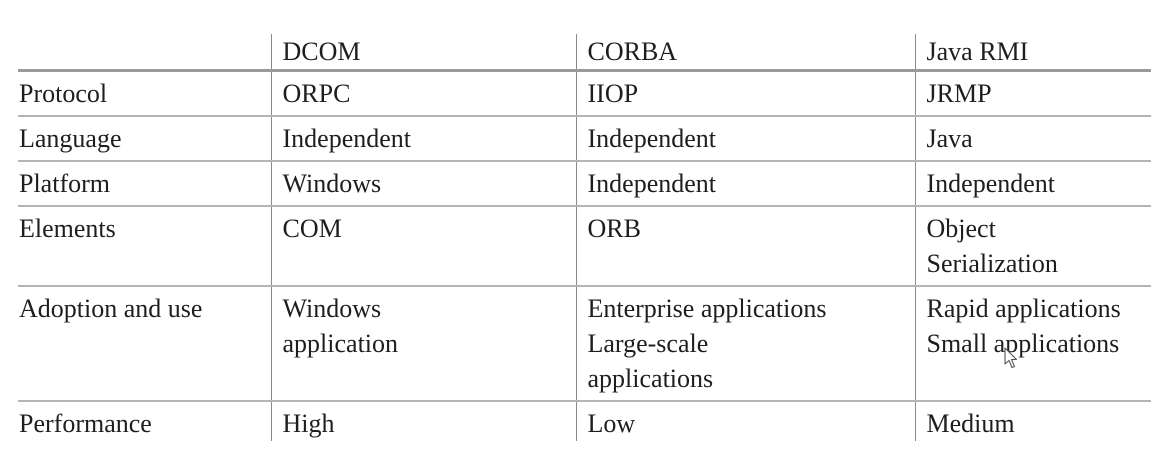 Image resolution: width=1169 pixels, height=466 pixels. Describe the element at coordinates (1032, 53) in the screenshot. I see `header-cell-java-rmi: Java RMI` at that location.